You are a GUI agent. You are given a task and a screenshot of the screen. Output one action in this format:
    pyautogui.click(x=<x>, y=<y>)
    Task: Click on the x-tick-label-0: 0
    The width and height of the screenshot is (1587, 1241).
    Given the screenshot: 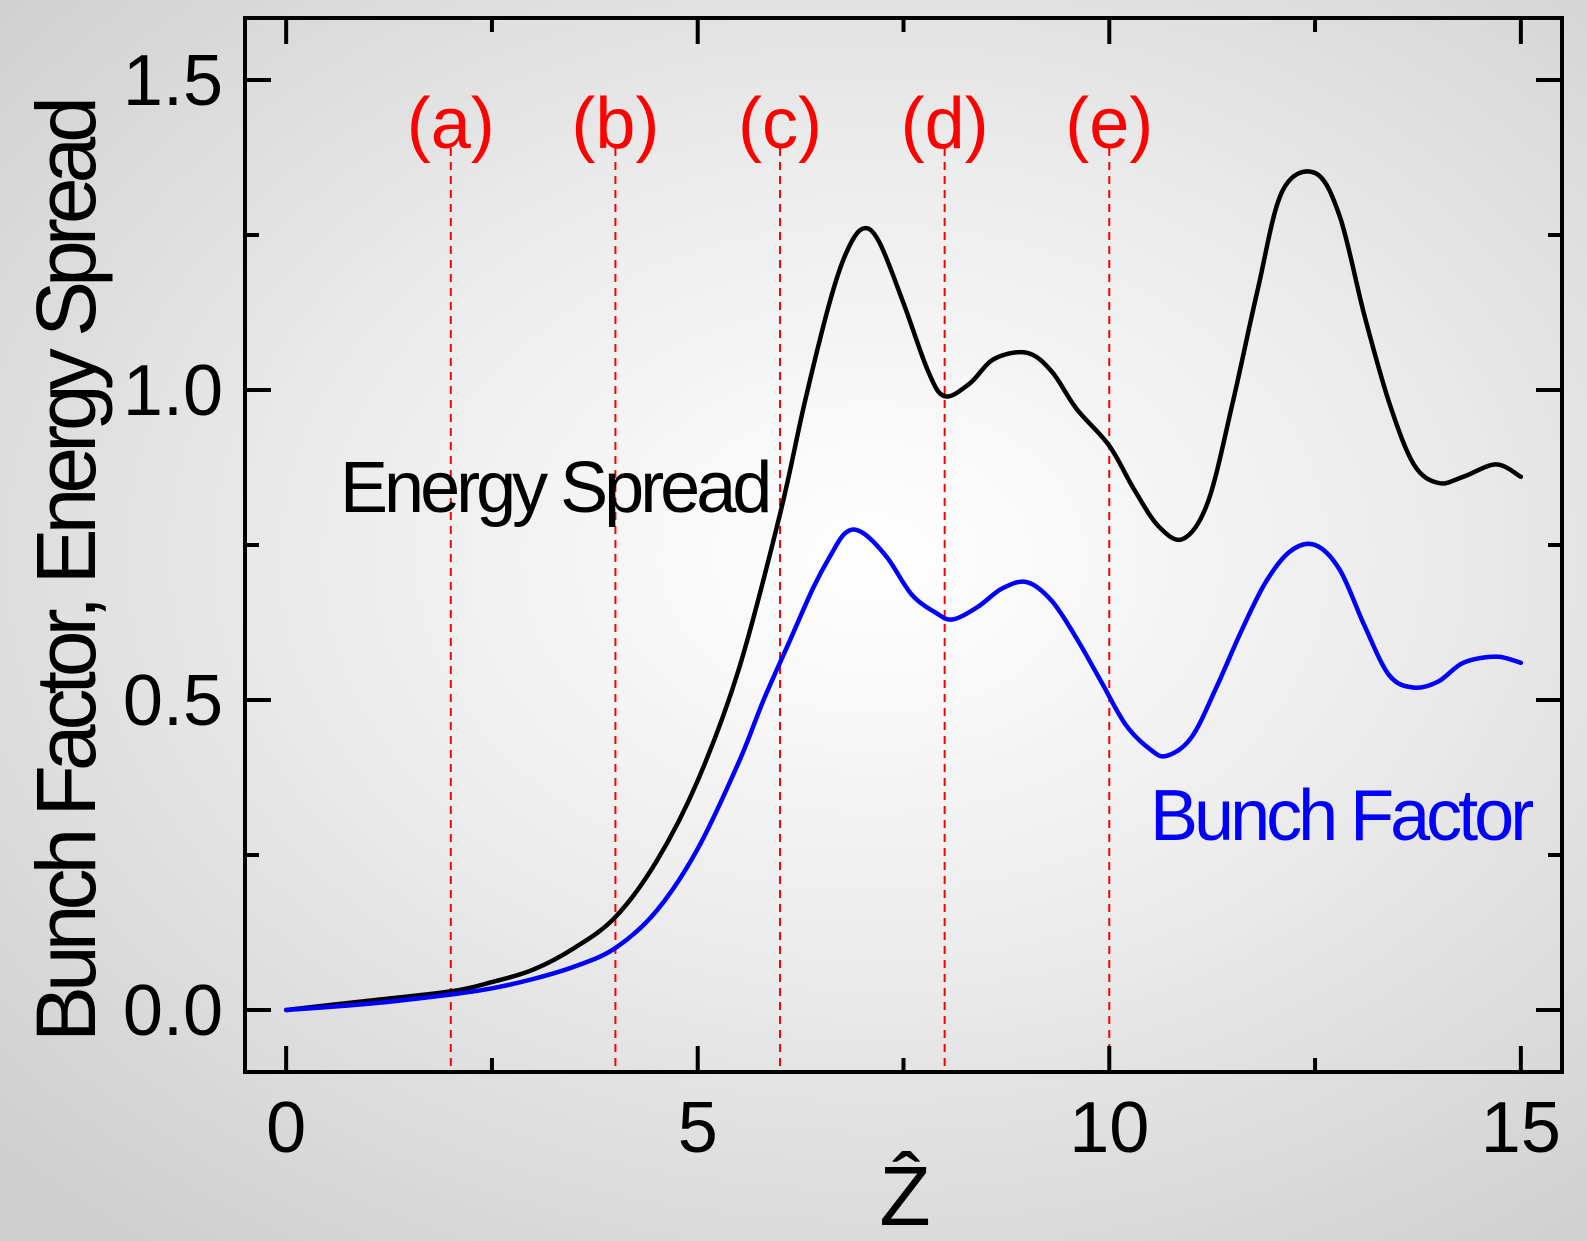 What is the action you would take?
    pyautogui.click(x=286, y=1128)
    